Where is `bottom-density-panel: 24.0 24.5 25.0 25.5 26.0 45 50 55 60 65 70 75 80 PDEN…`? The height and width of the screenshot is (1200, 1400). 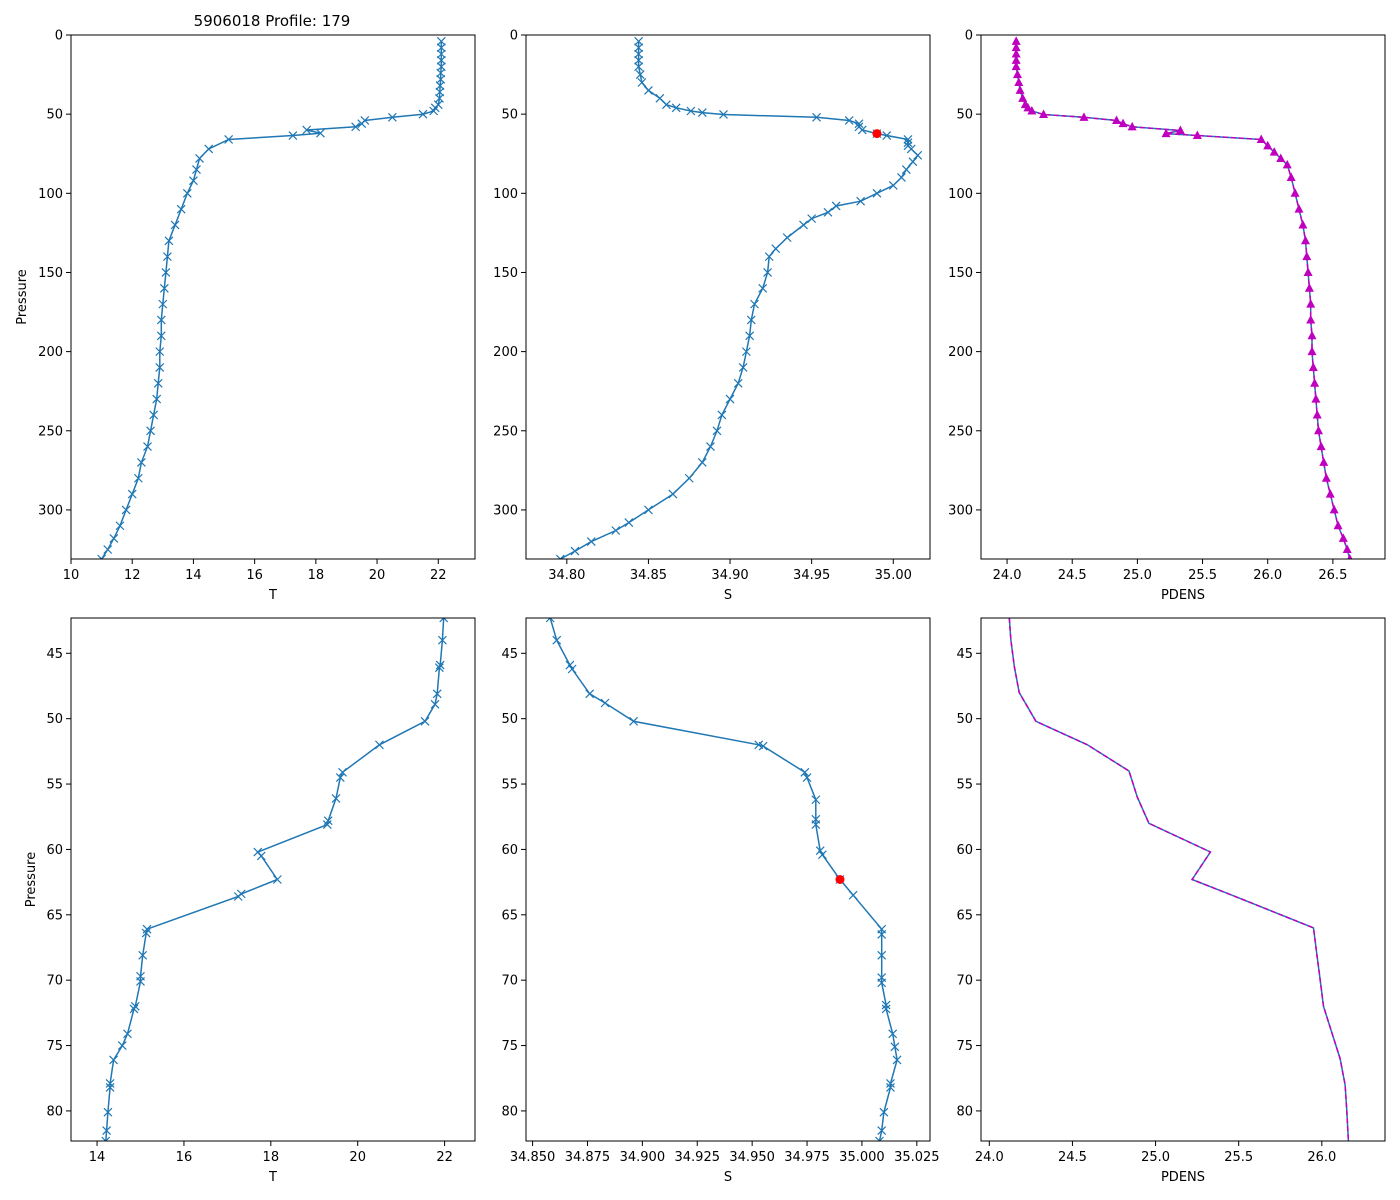
bottom-density-panel: 24.0 24.5 25.0 25.5 26.0 45 50 55 60 65 70 75 80 PDEN… is located at coordinates (1171, 901).